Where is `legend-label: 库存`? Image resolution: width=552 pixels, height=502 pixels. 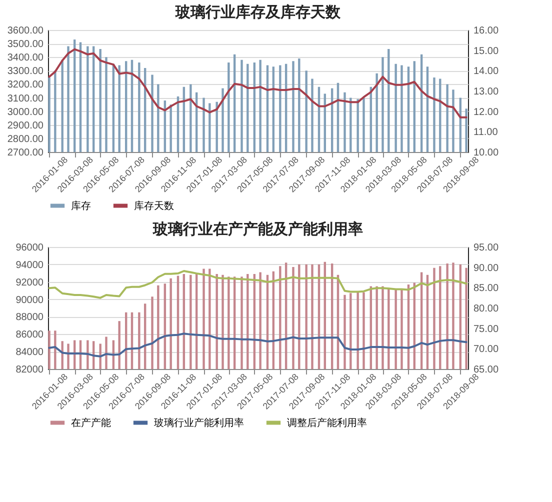 legend-label: 库存 is located at coordinates (81, 206).